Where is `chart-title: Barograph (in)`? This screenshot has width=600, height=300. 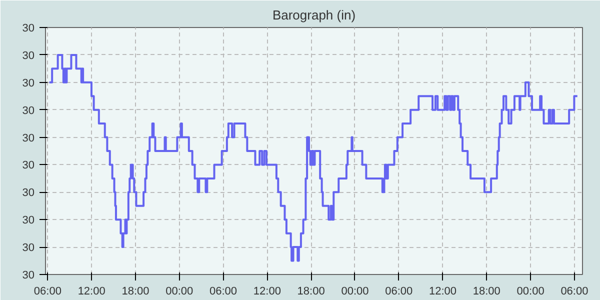
chart-title: Barograph (in) is located at coordinates (314, 15).